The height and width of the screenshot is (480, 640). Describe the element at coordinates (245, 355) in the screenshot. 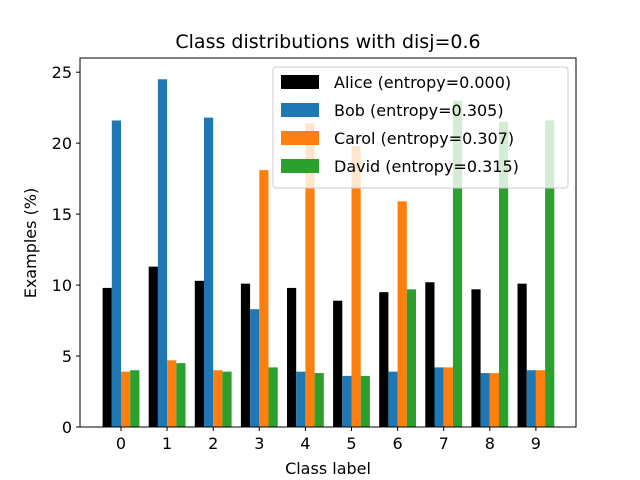

I see `bar-series0-class3` at that location.